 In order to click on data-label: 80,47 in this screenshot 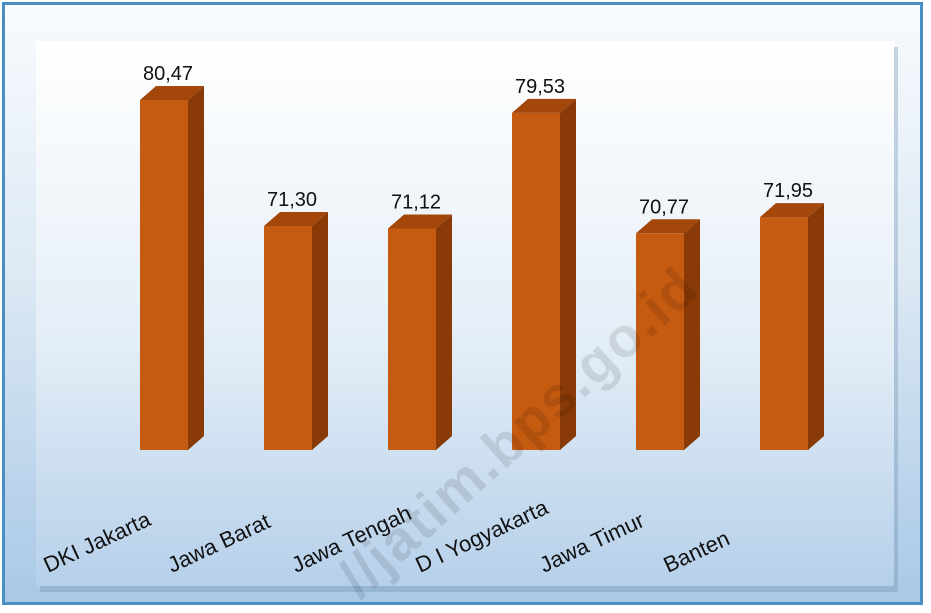, I will do `click(168, 74)`.